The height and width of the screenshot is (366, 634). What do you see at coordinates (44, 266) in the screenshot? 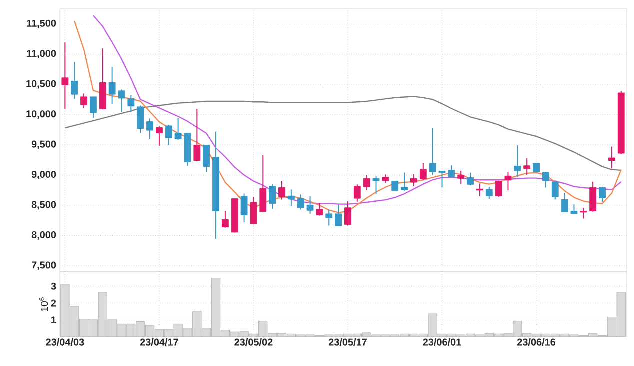
I see `y-tick-label: 7,500` at bounding box center [44, 266].